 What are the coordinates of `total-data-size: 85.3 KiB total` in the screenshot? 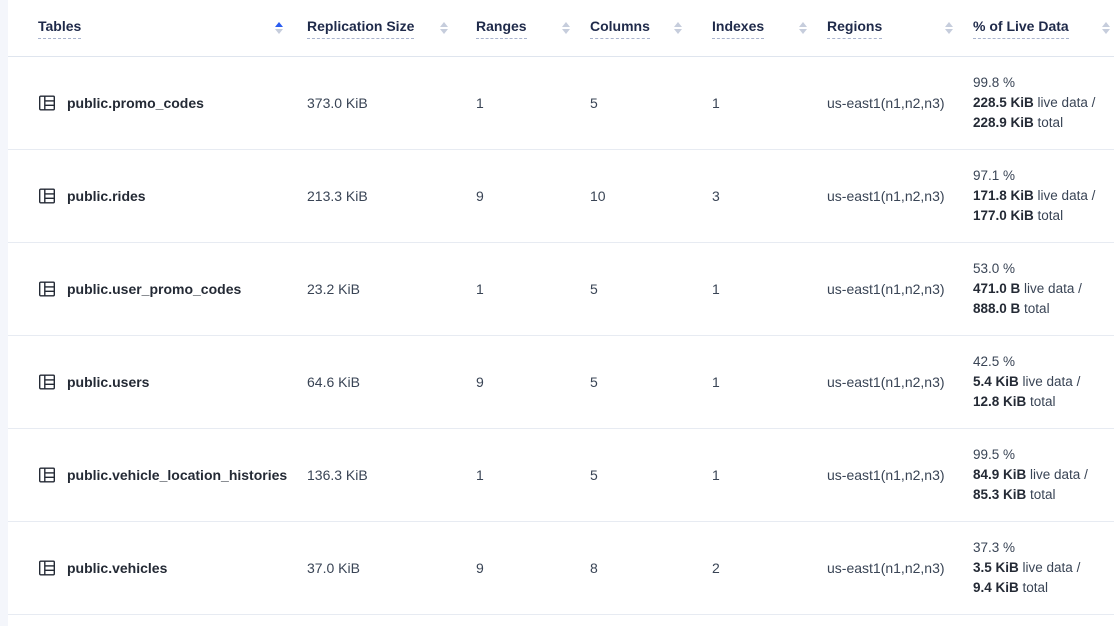 It's located at (1014, 494).